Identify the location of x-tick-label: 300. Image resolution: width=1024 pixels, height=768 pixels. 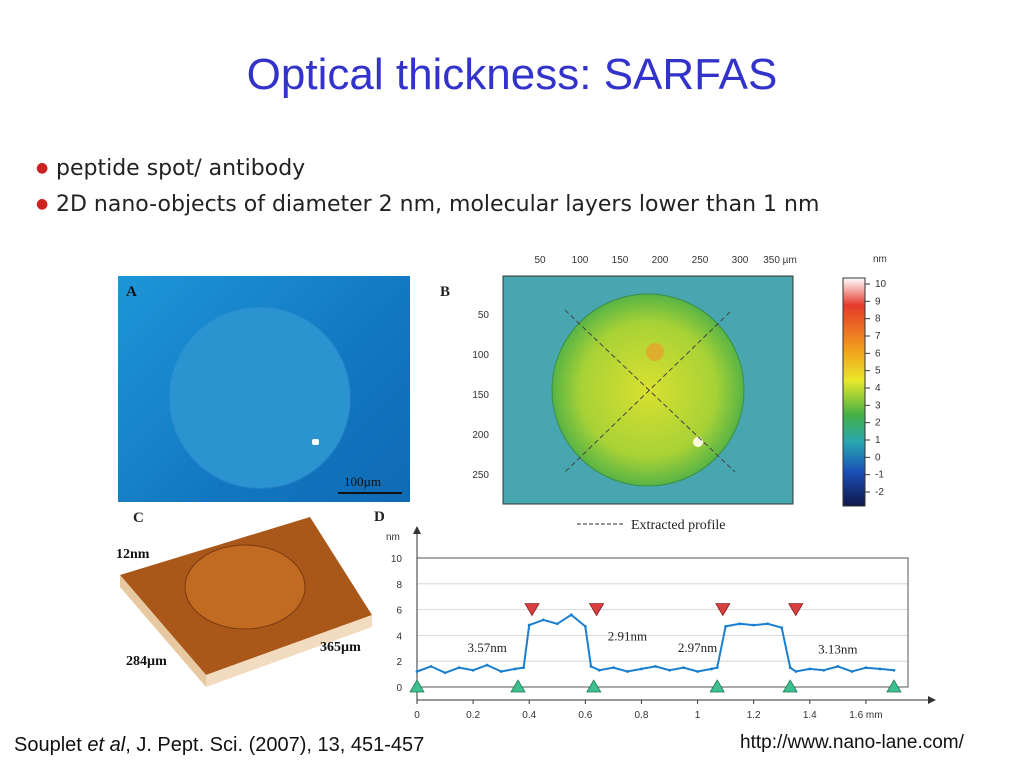
(740, 260).